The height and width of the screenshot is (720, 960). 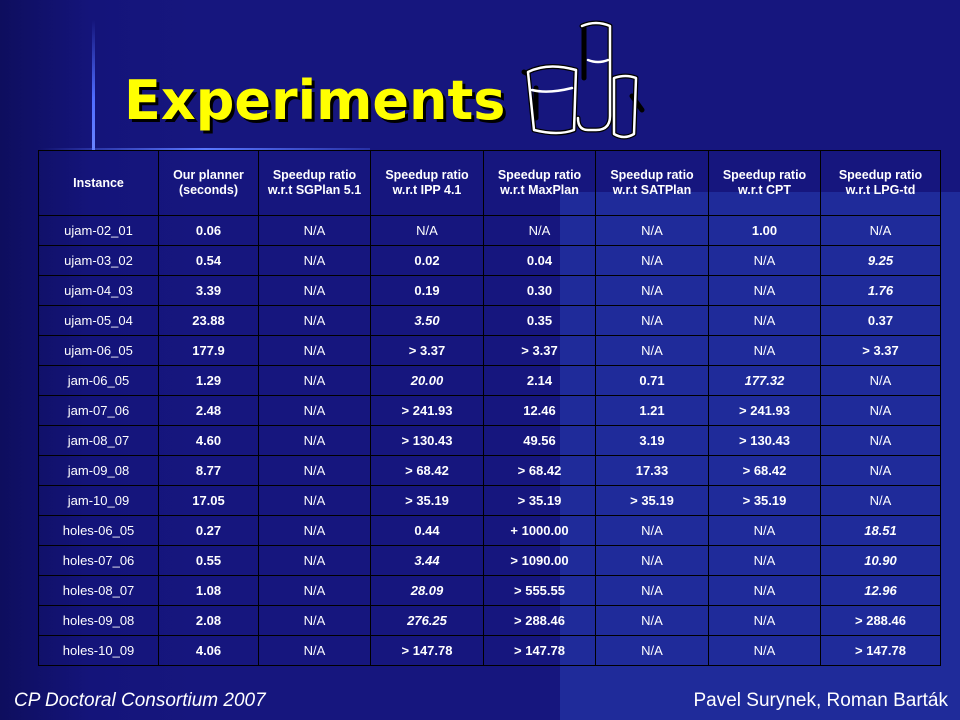 What do you see at coordinates (140, 700) in the screenshot?
I see `footer-conference: CP Doctoral Consortium 2007` at bounding box center [140, 700].